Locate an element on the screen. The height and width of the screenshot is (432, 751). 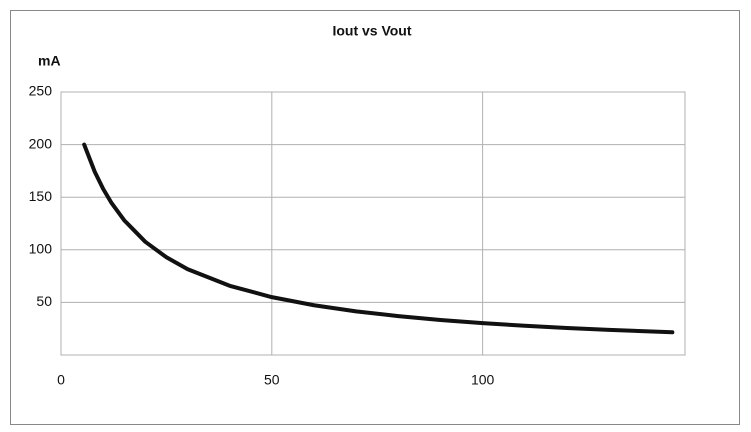
x-tick-label: 0 is located at coordinates (61, 380).